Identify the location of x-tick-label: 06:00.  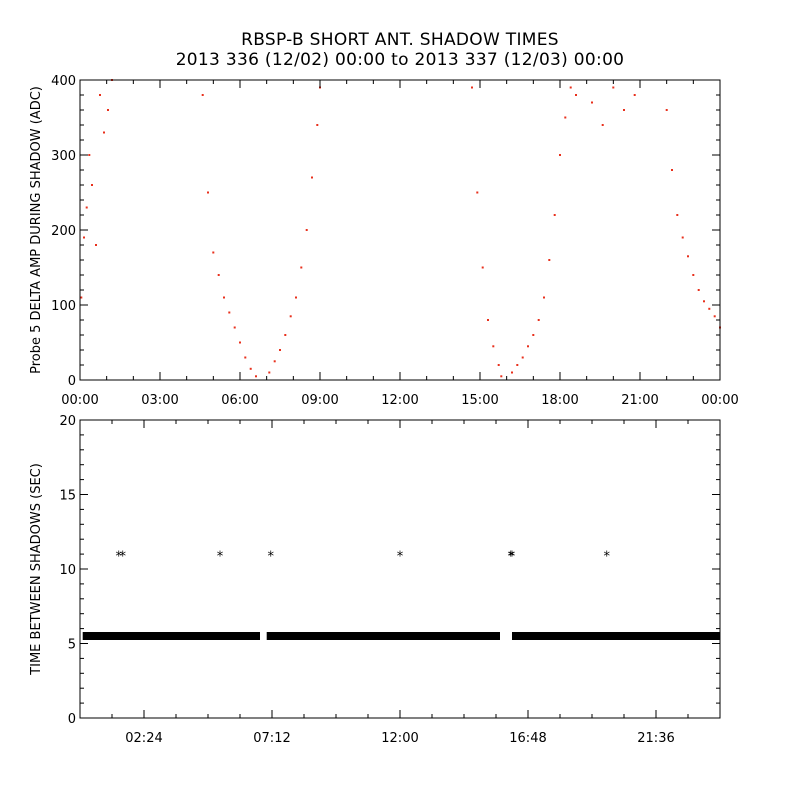
(239, 400).